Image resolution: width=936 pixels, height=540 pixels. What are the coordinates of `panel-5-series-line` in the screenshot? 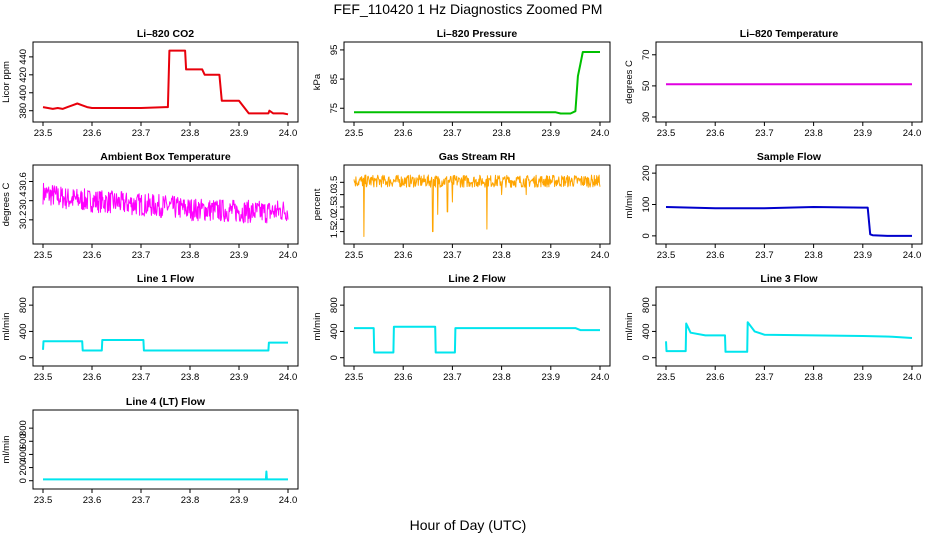 It's located at (477, 205).